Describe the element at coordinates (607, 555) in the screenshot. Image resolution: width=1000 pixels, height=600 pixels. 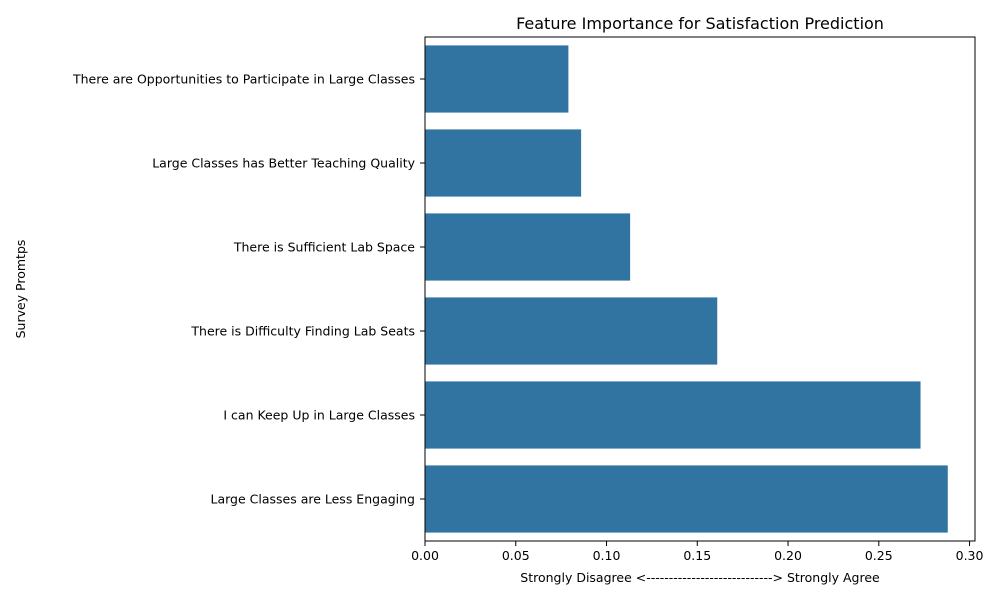
I see `x-tick-label: 0.10` at that location.